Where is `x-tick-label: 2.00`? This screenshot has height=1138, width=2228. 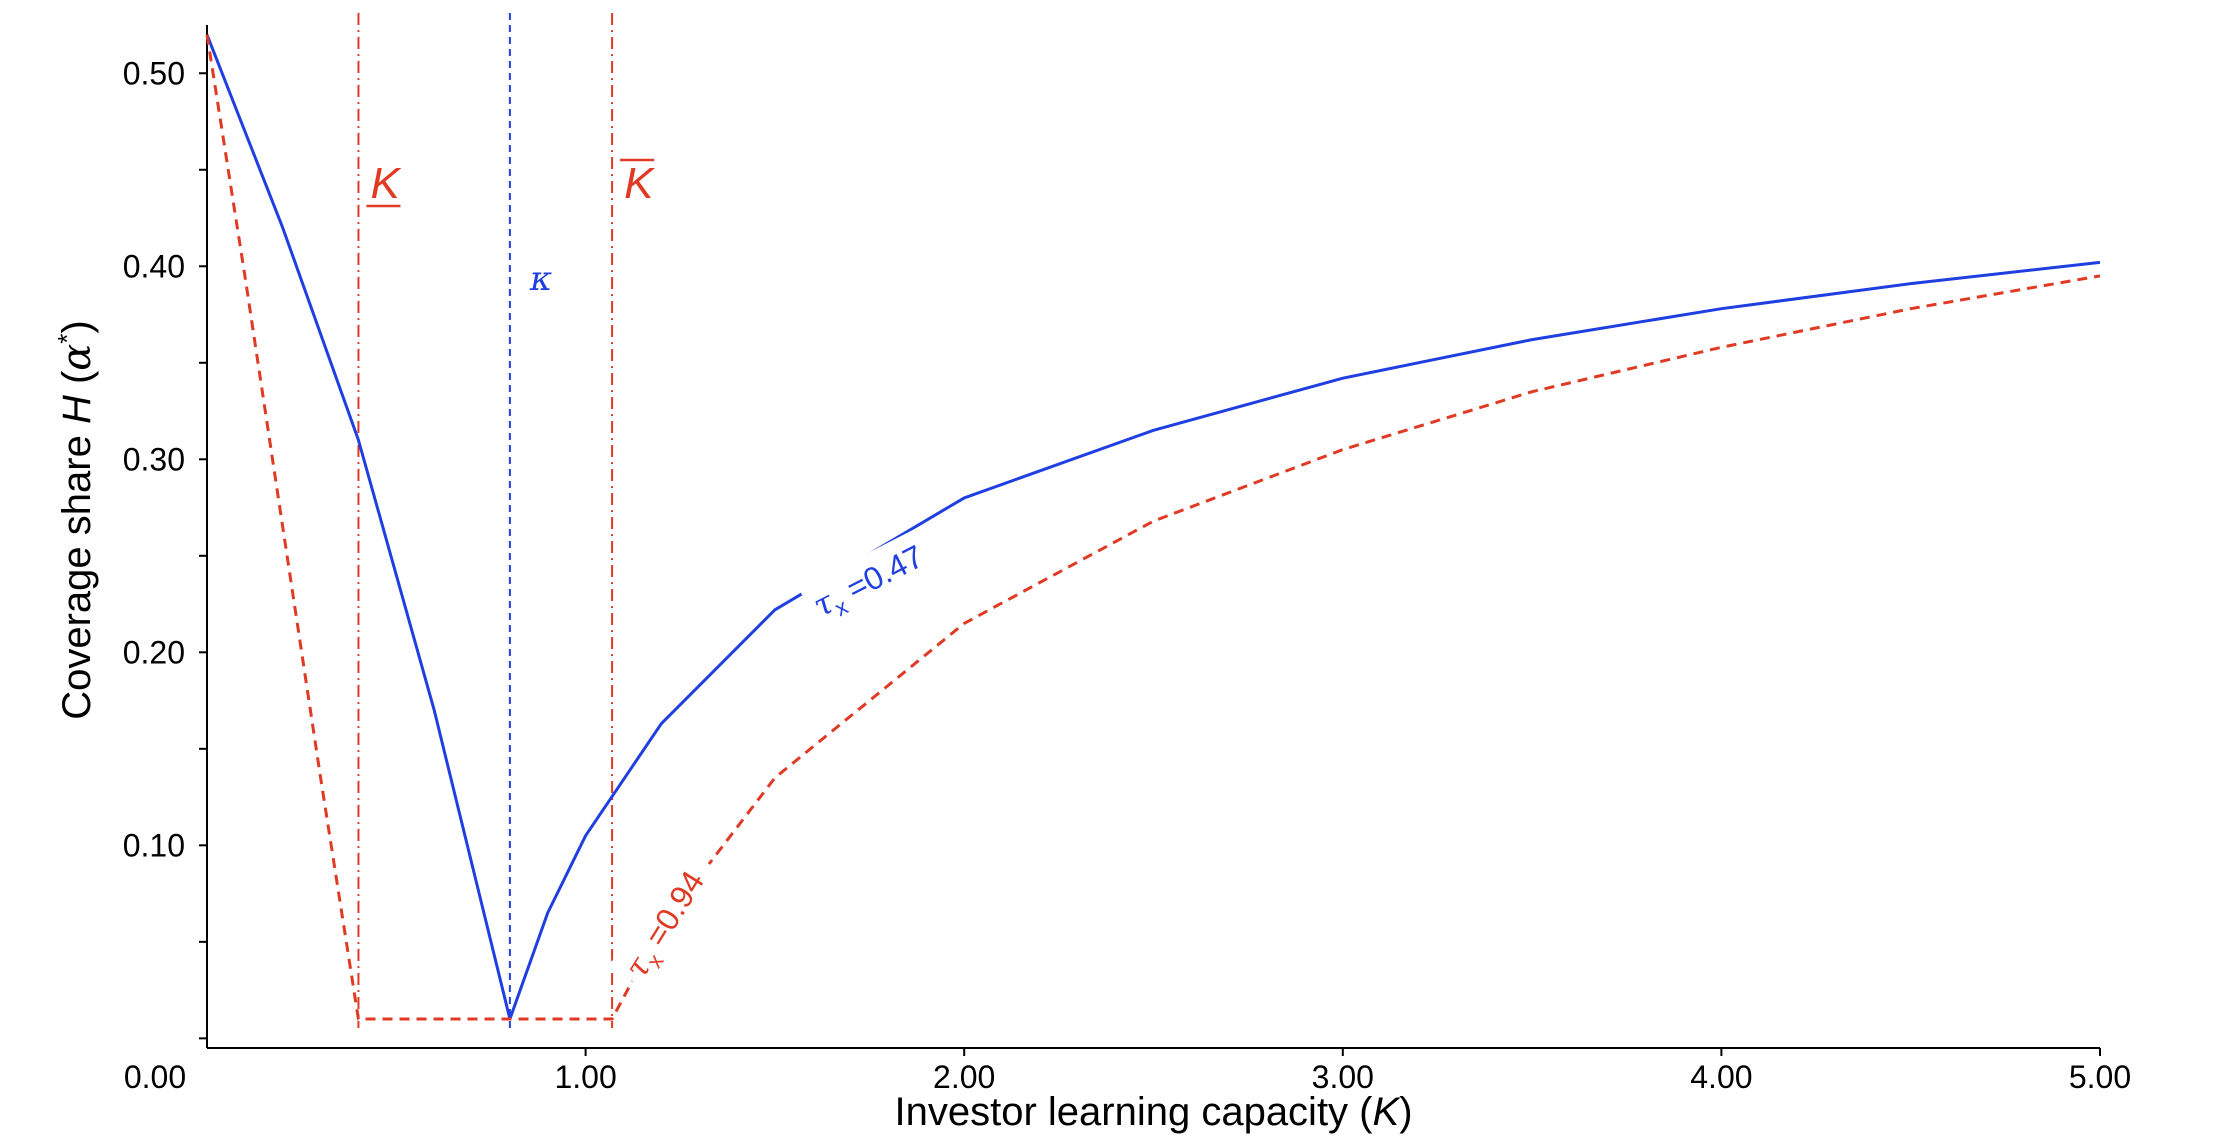
x-tick-label: 2.00 is located at coordinates (964, 1077).